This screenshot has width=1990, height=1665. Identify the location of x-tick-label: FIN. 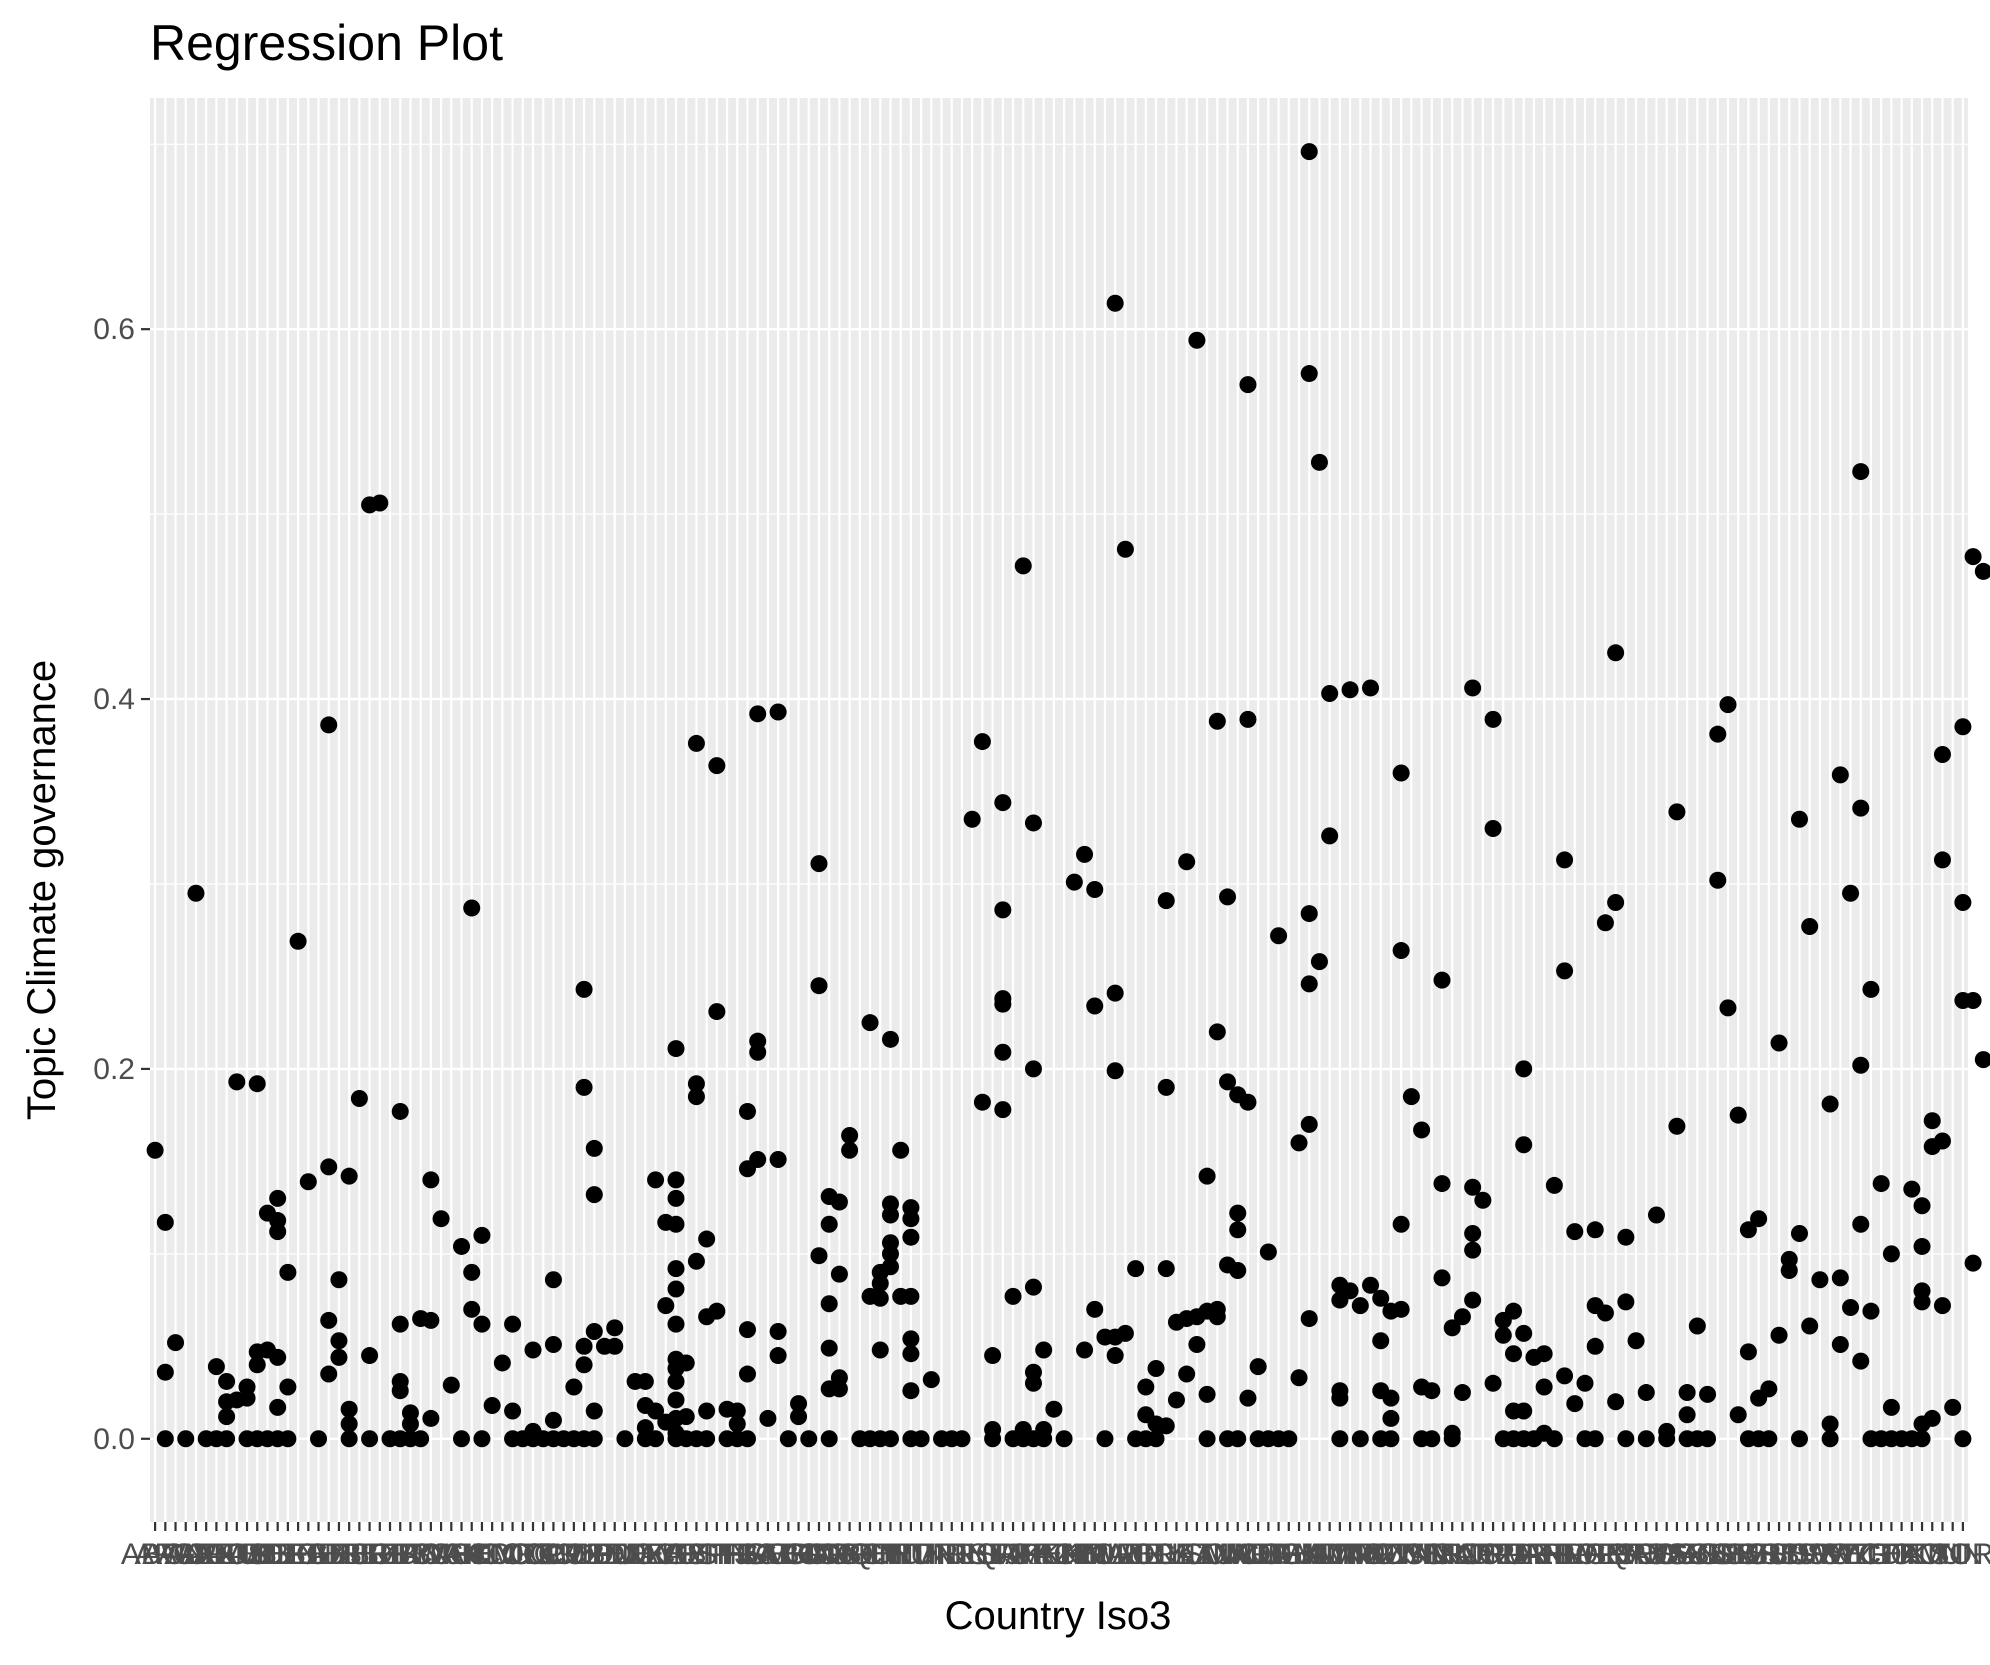
(727, 1554).